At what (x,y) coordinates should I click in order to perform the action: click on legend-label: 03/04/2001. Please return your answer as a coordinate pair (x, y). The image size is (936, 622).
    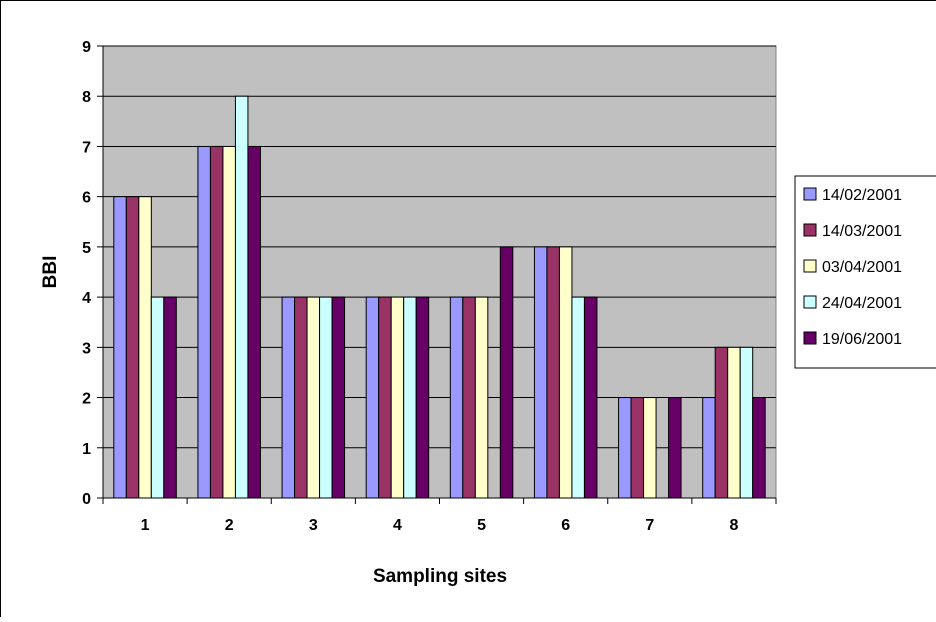
    Looking at the image, I should click on (862, 267).